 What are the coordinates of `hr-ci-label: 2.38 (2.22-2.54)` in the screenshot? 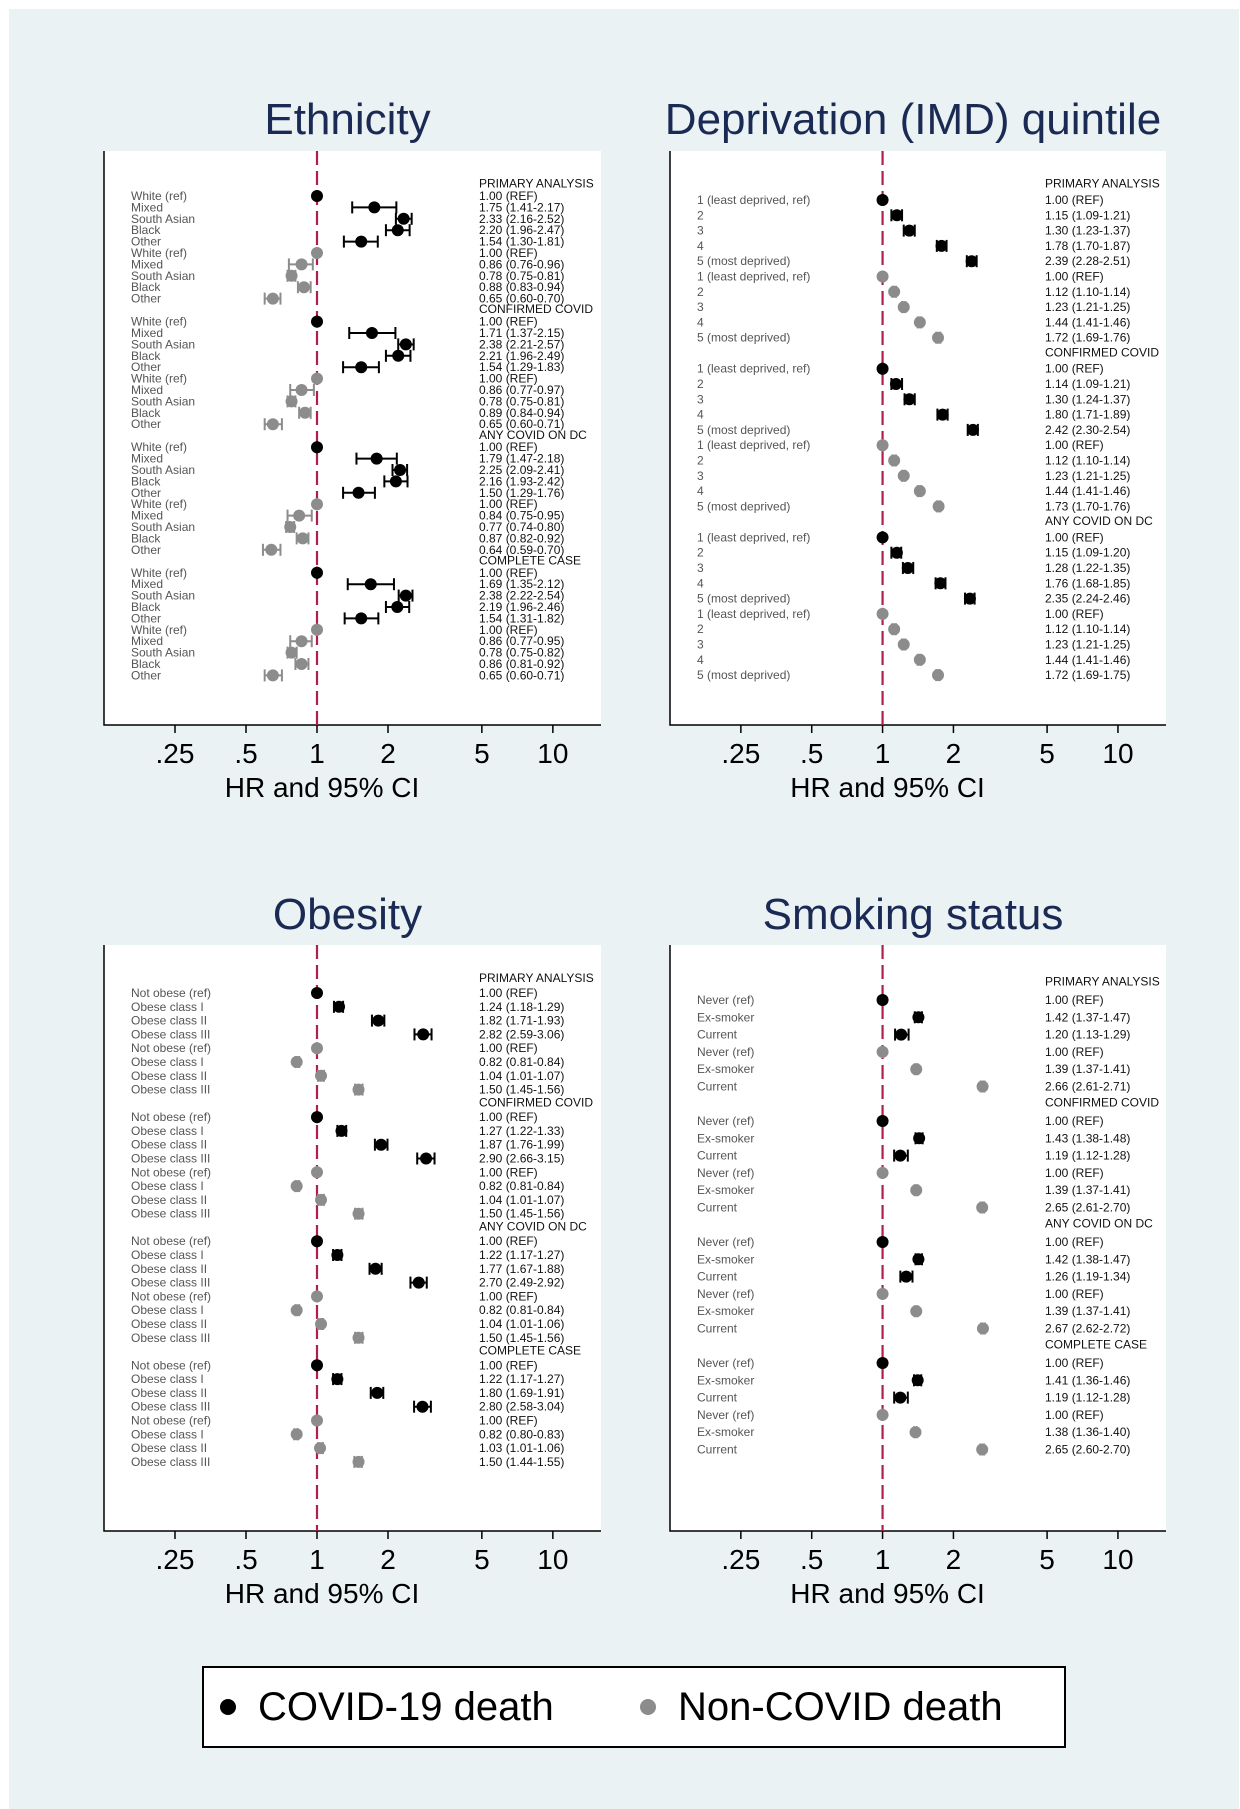 It's located at (521, 596).